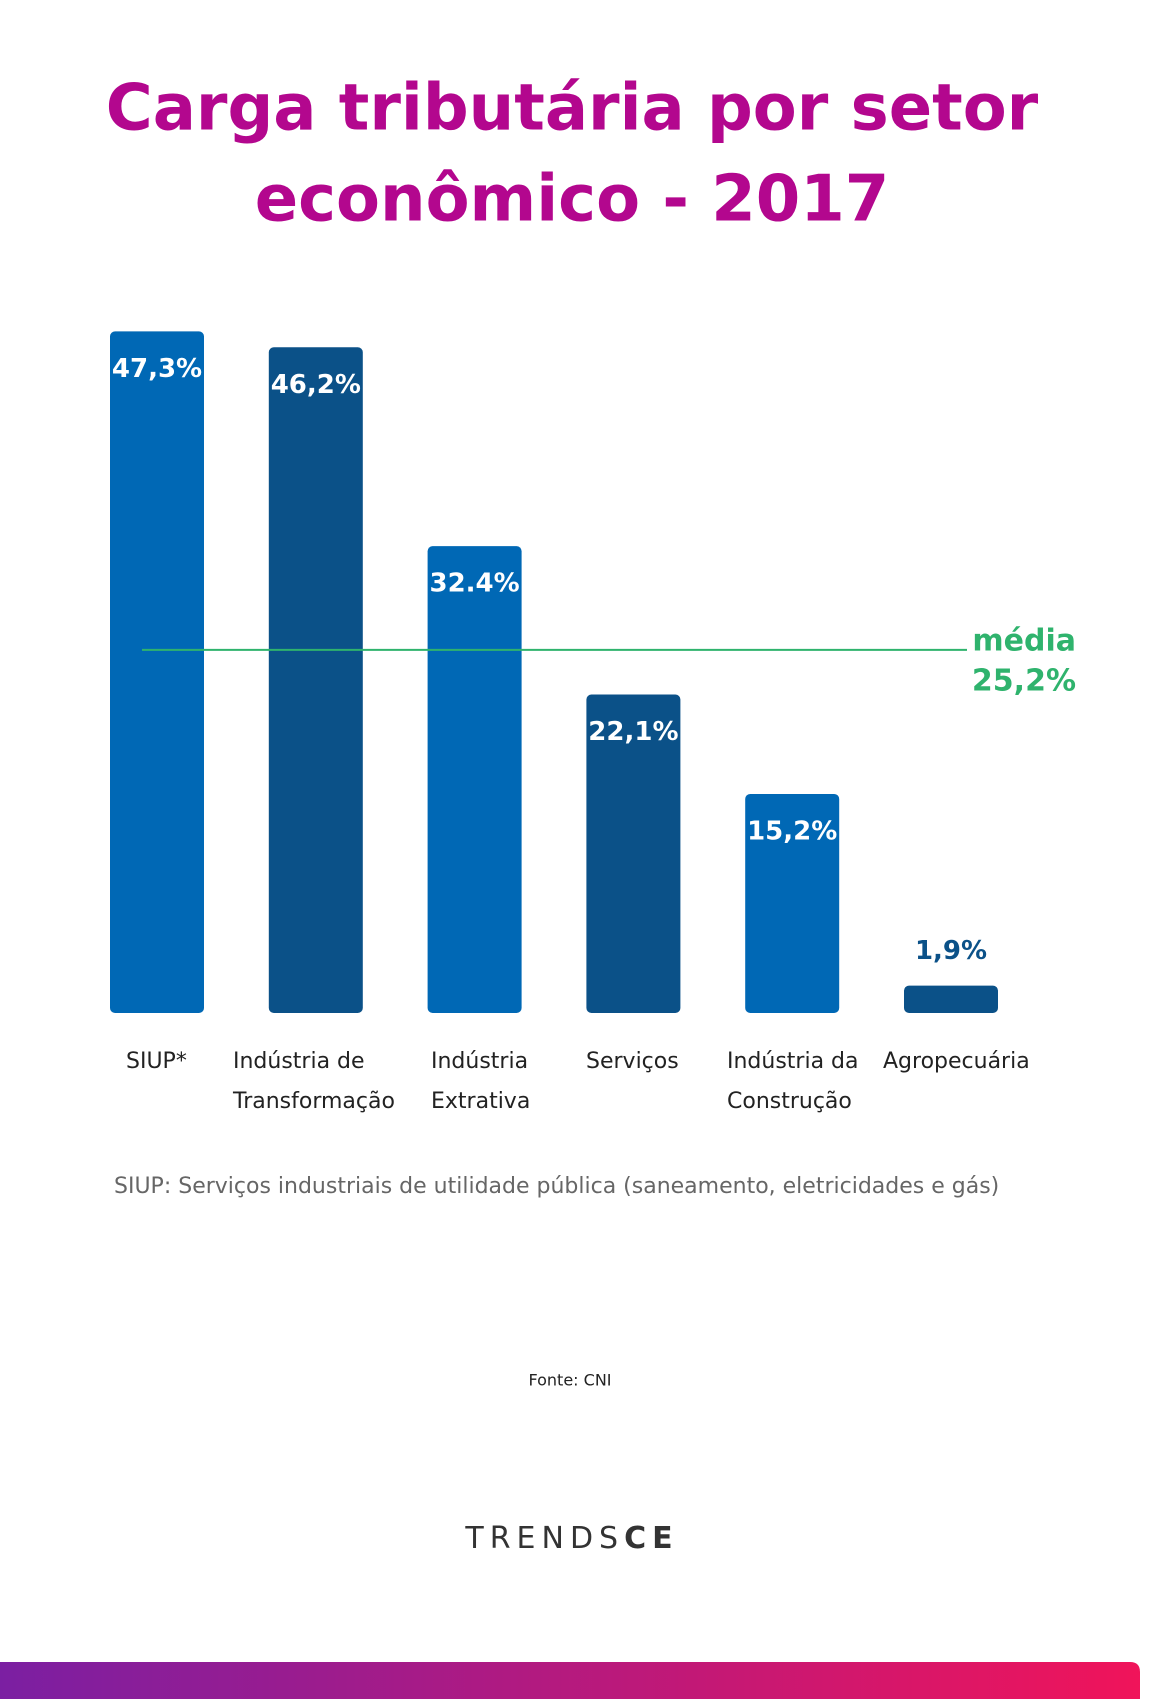 The image size is (1154, 1699). I want to click on chart-title: econômico - 2017, so click(572, 200).